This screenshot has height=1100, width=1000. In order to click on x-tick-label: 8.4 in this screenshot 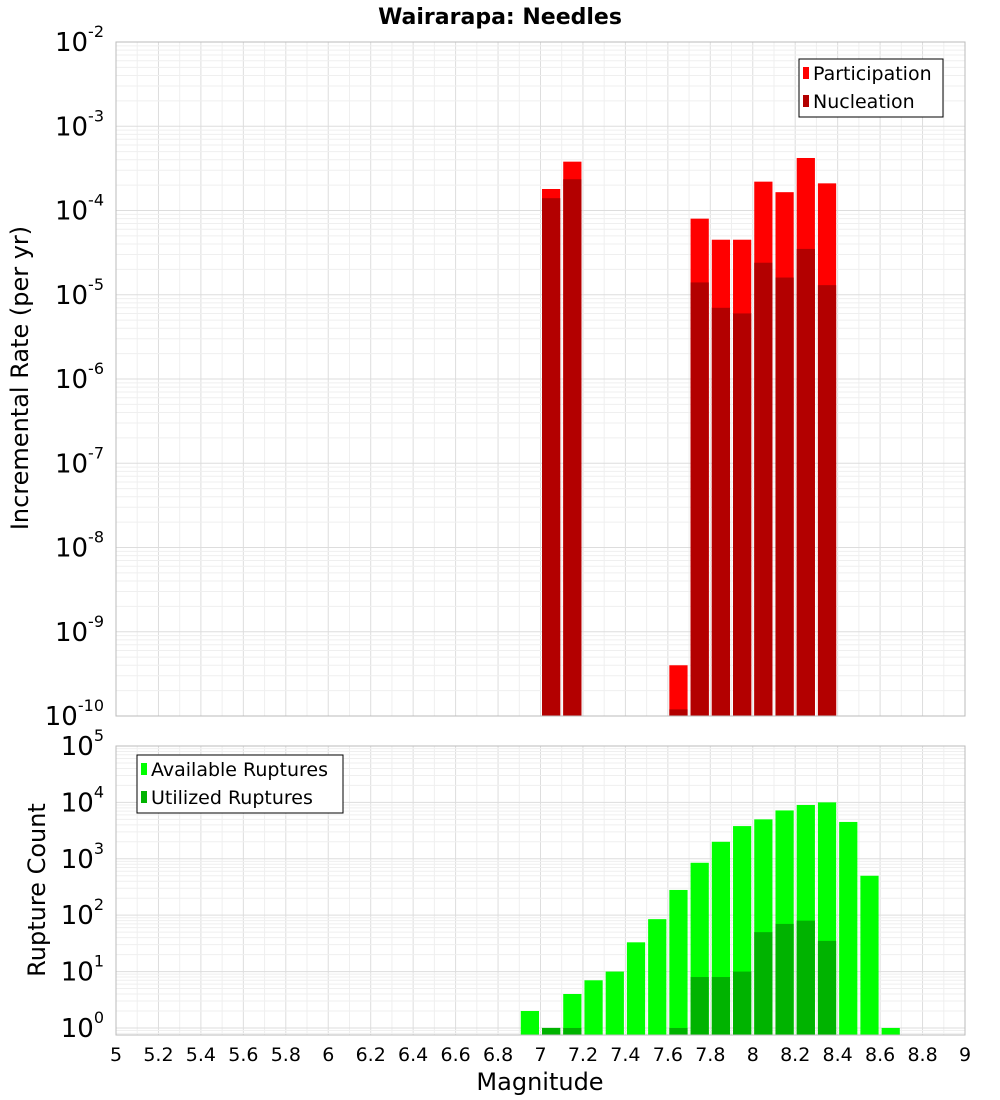, I will do `click(838, 1055)`.